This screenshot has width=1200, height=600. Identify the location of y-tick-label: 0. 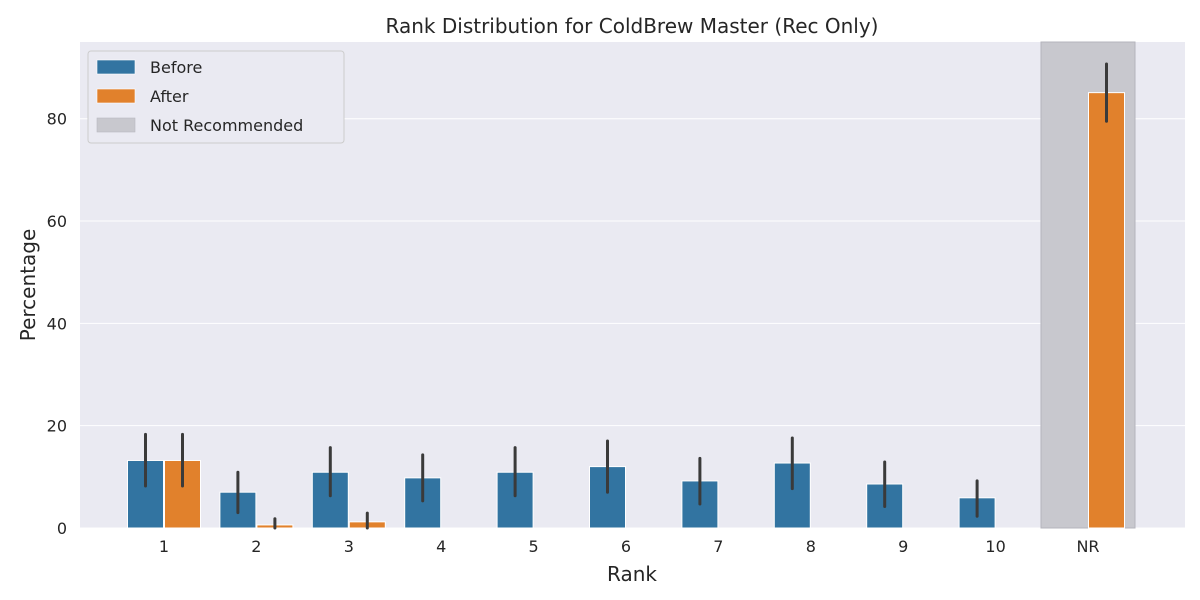
(62, 528).